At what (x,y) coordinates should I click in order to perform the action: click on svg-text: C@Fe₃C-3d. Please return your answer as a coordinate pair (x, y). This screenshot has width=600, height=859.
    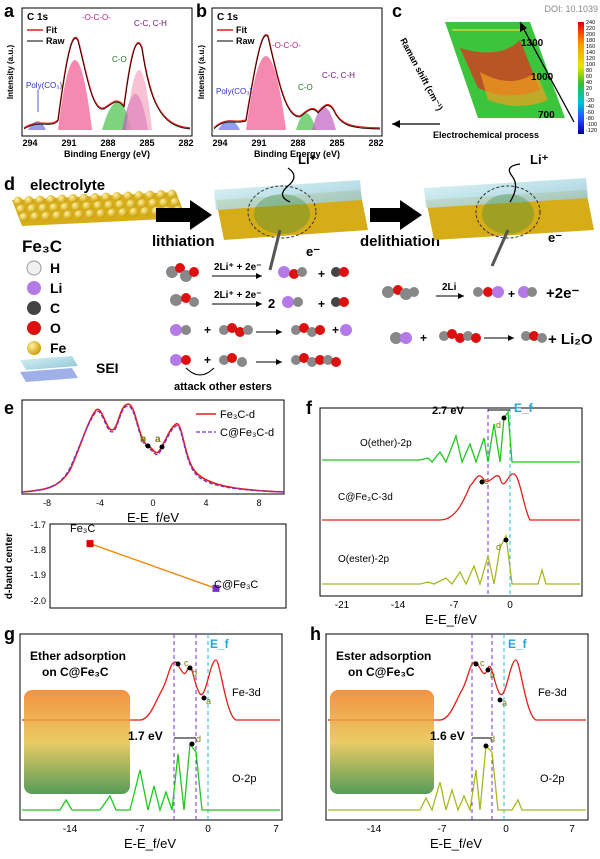
    Looking at the image, I should click on (365, 497).